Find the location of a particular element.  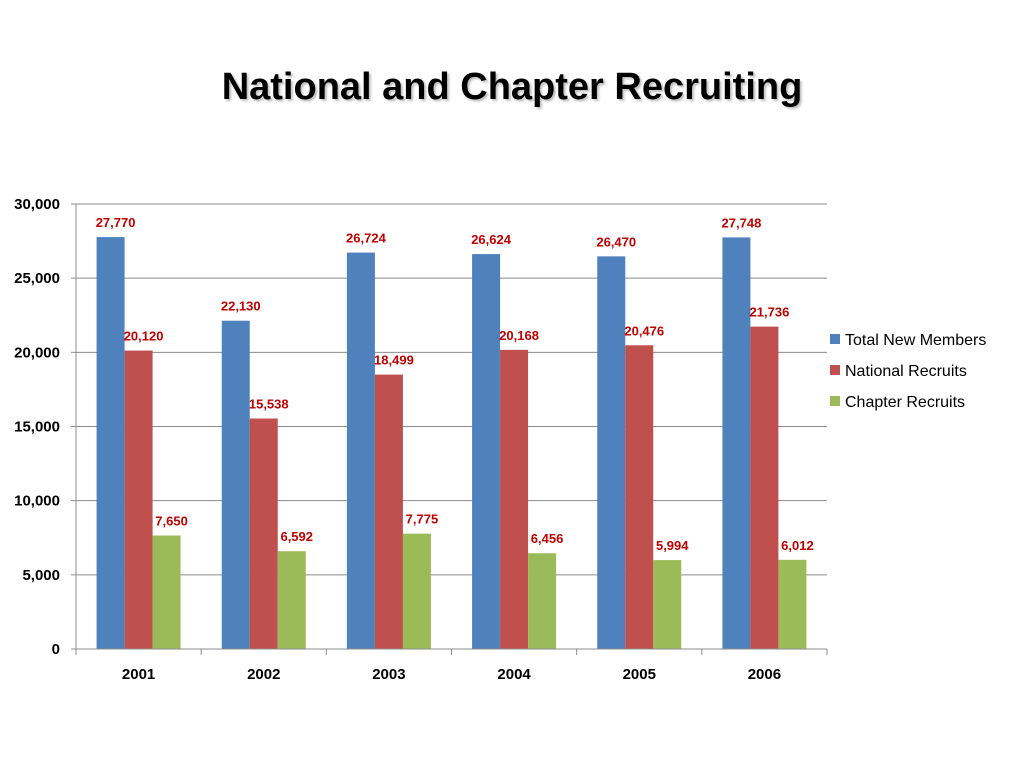

data-label: 18,499 is located at coordinates (394, 360).